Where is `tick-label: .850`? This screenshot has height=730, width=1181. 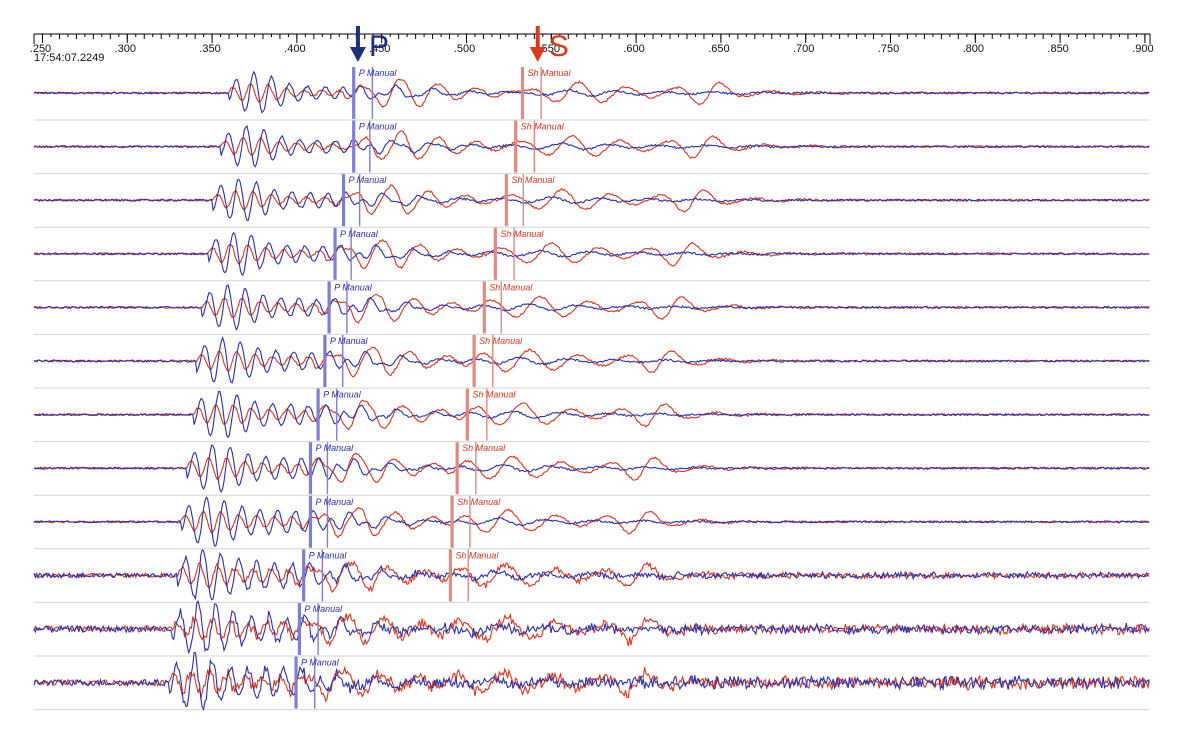 tick-label: .850 is located at coordinates (1057, 49).